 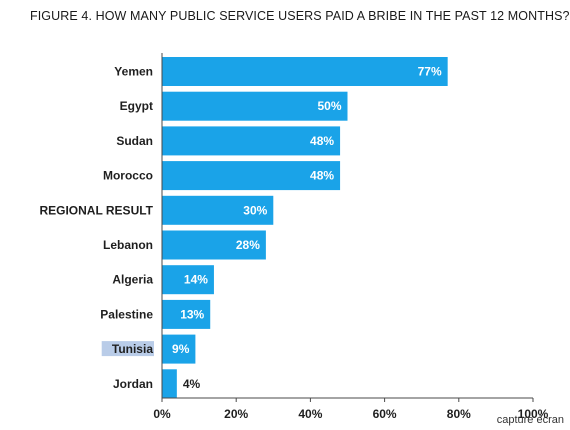 I want to click on x-tick-label-40: 40%, so click(x=310, y=414).